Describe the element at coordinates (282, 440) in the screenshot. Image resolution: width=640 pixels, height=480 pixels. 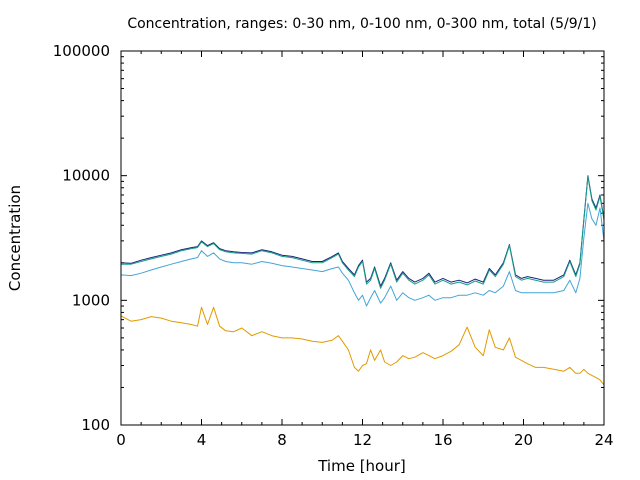
I see `x-tick-label: 8` at that location.